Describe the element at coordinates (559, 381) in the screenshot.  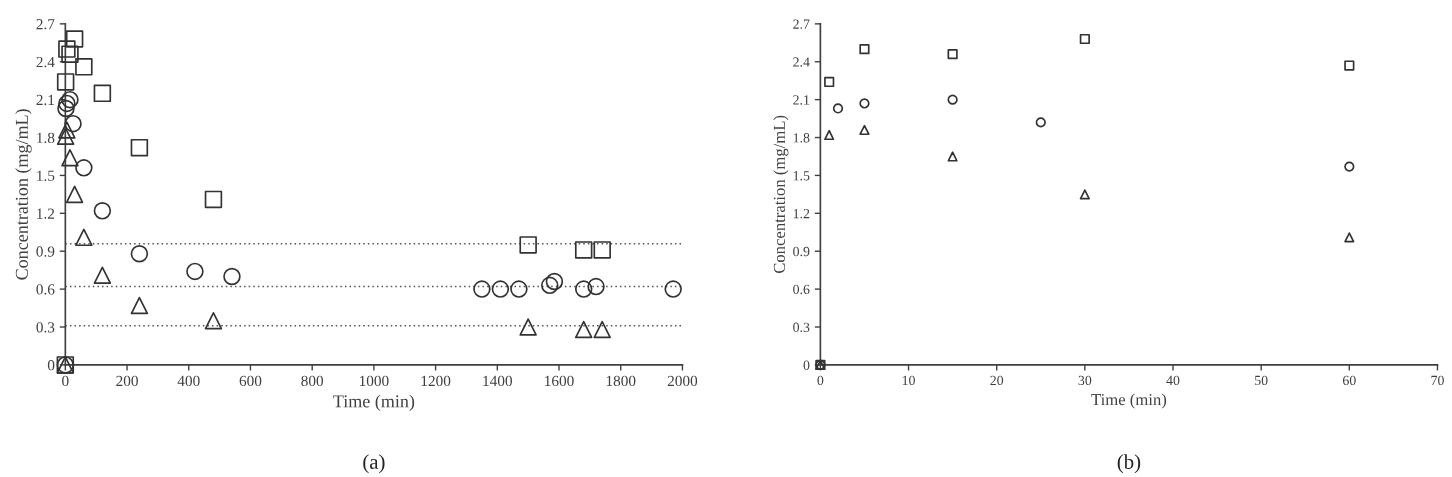
I see `x-tick-label: 1600` at that location.